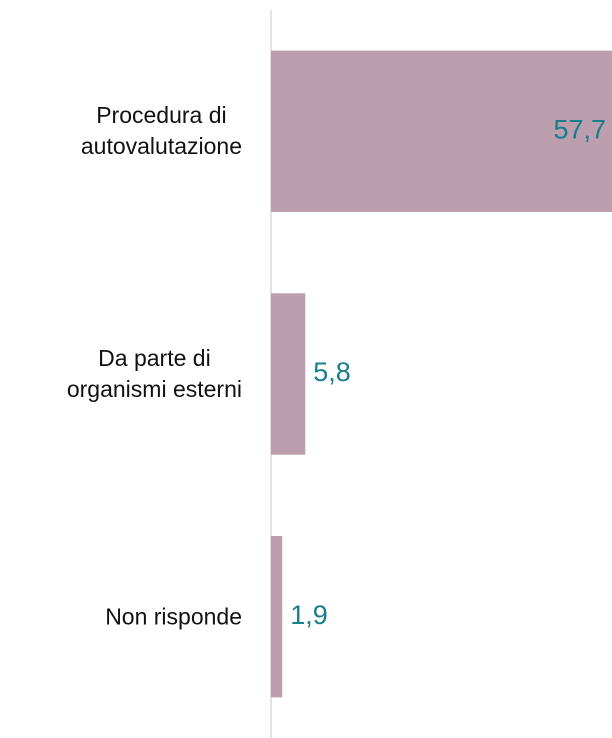 The image size is (612, 738). What do you see at coordinates (173, 616) in the screenshot?
I see `category-label: Non risponde` at bounding box center [173, 616].